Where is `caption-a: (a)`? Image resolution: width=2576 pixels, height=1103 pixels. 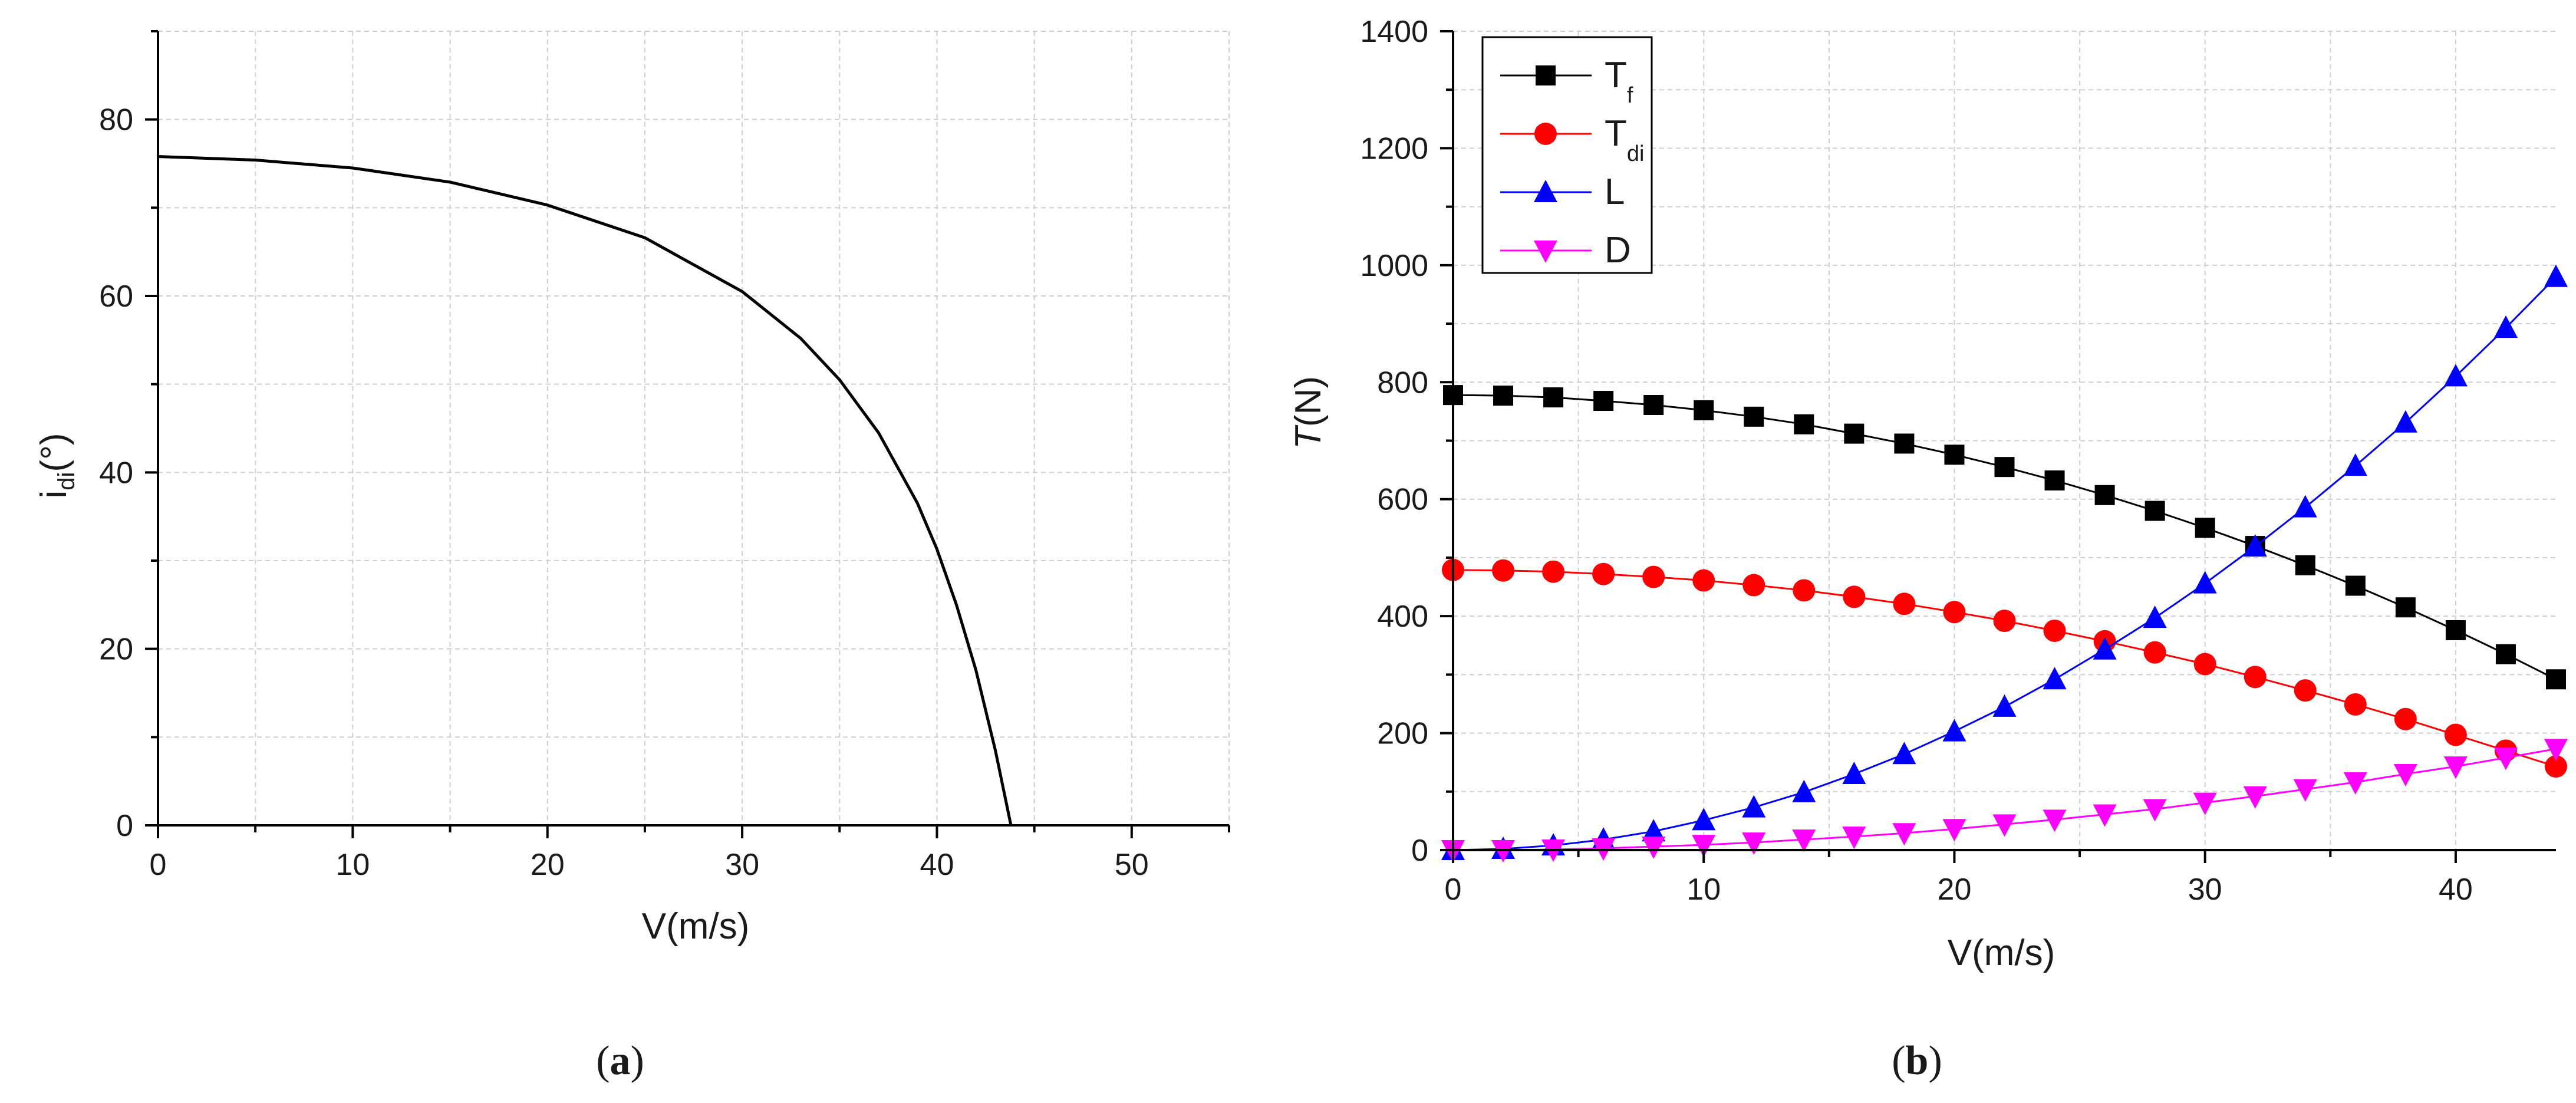
caption-a: (a) is located at coordinates (620, 1061).